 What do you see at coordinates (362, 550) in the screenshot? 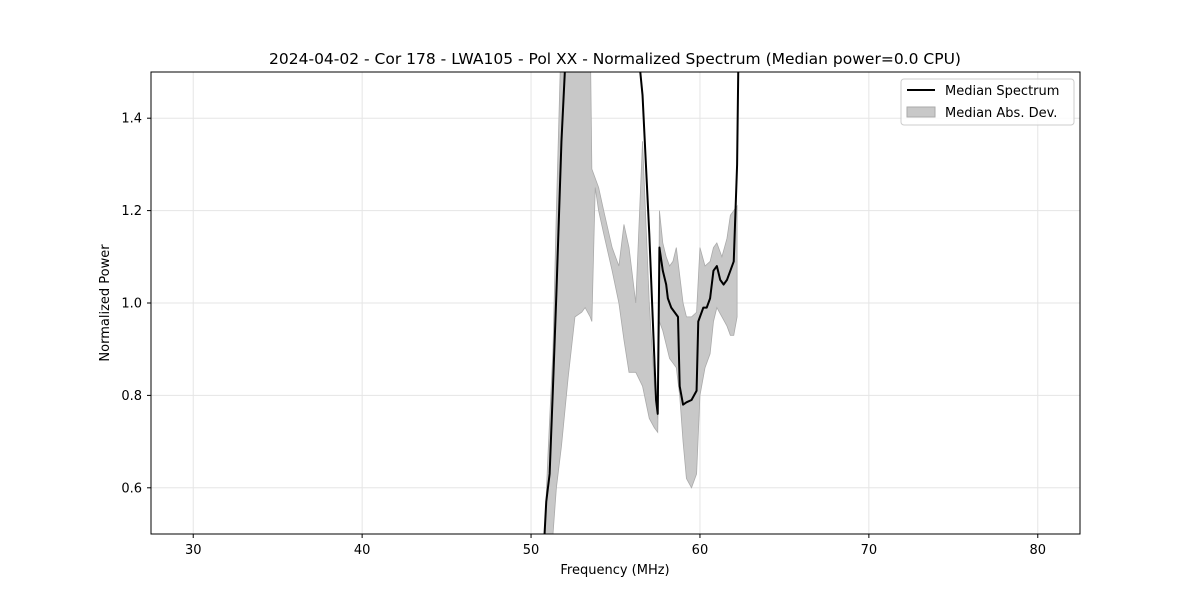
I see `x-tick-label: 40` at bounding box center [362, 550].